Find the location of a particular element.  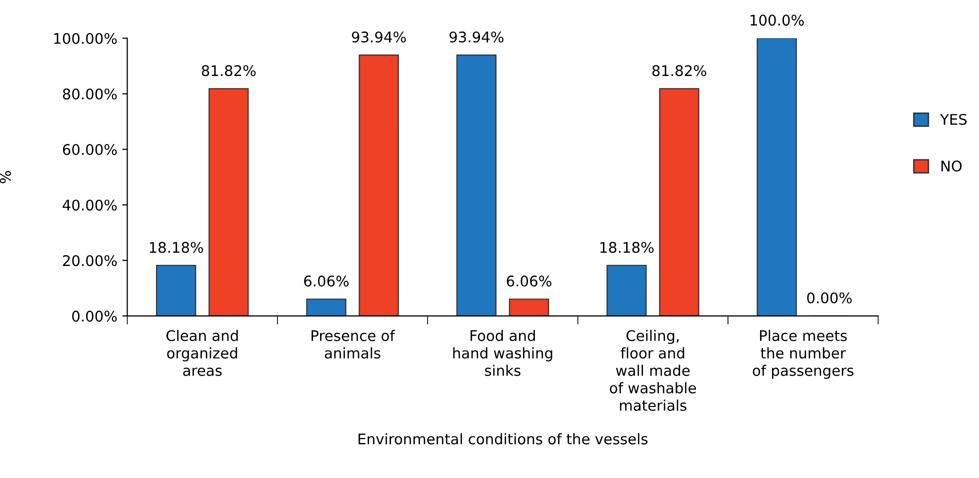

y-tick-label: 40.00% is located at coordinates (89, 205).